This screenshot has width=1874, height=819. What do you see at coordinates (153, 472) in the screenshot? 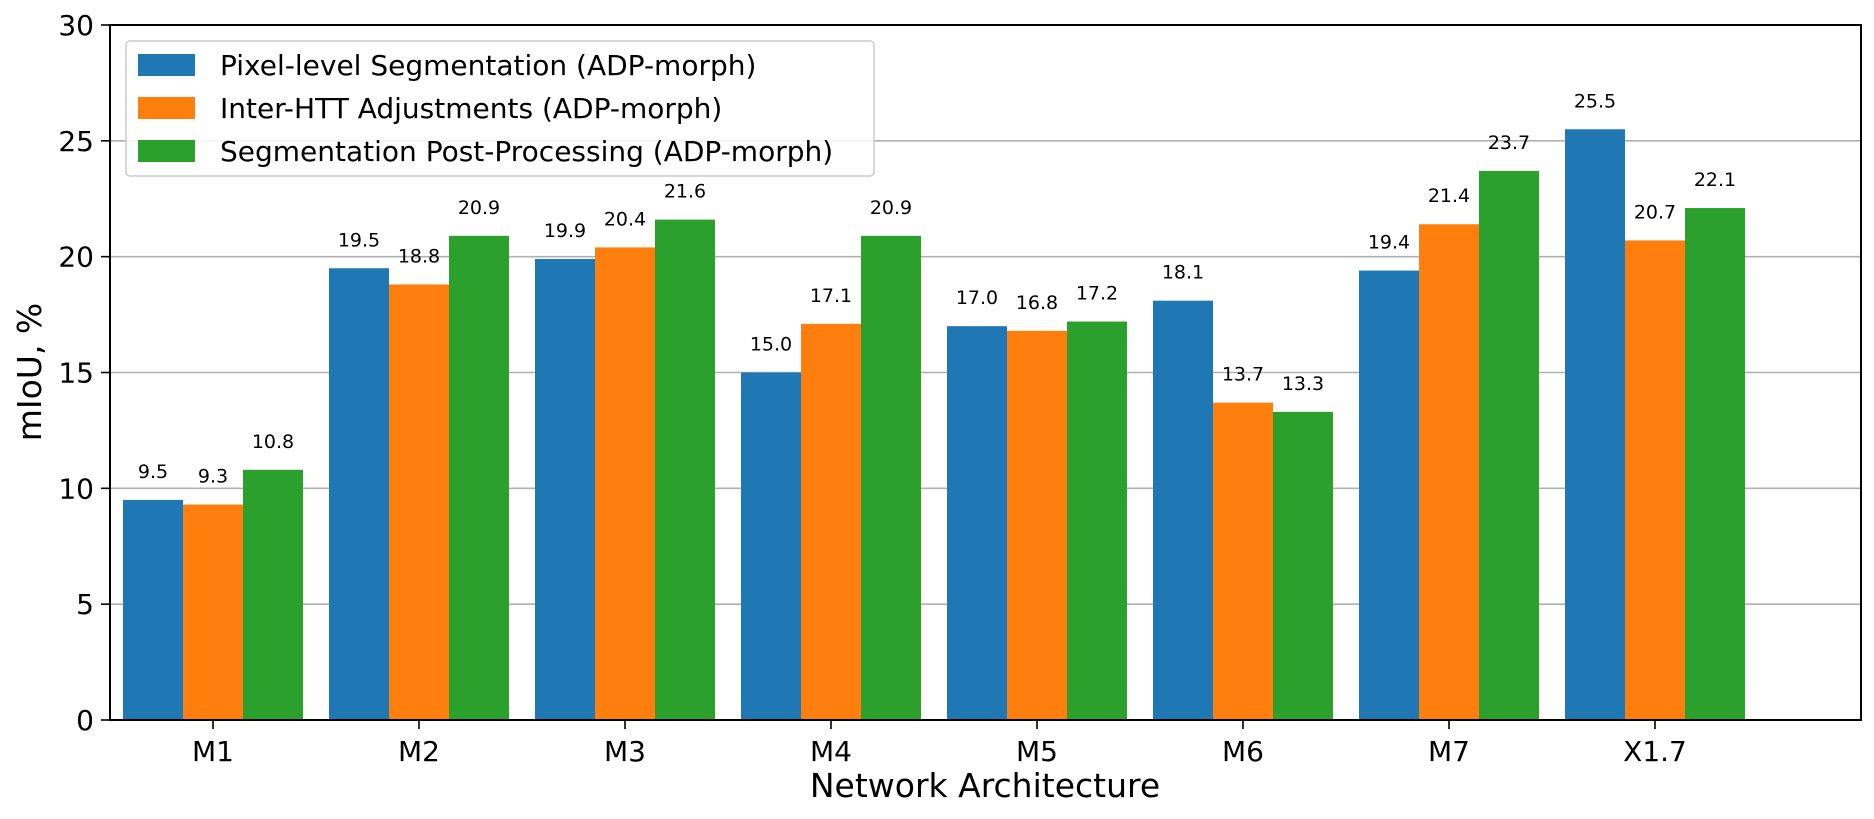
I see `bar-value-label: 9.5` at bounding box center [153, 472].